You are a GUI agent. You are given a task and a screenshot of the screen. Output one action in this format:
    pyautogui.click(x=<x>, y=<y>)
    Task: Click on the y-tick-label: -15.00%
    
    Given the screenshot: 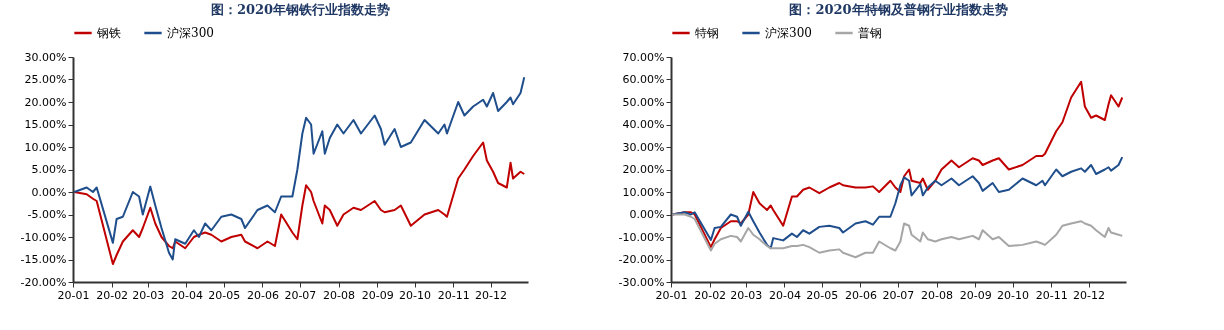 What is the action you would take?
    pyautogui.click(x=43, y=259)
    